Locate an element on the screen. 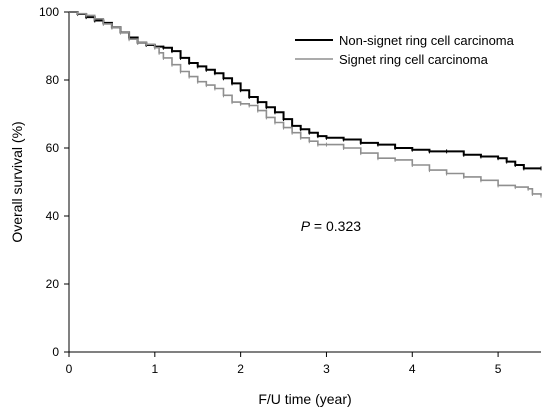 Image resolution: width=550 pixels, height=412 pixels. x-tick-label: 4 is located at coordinates (412, 369).